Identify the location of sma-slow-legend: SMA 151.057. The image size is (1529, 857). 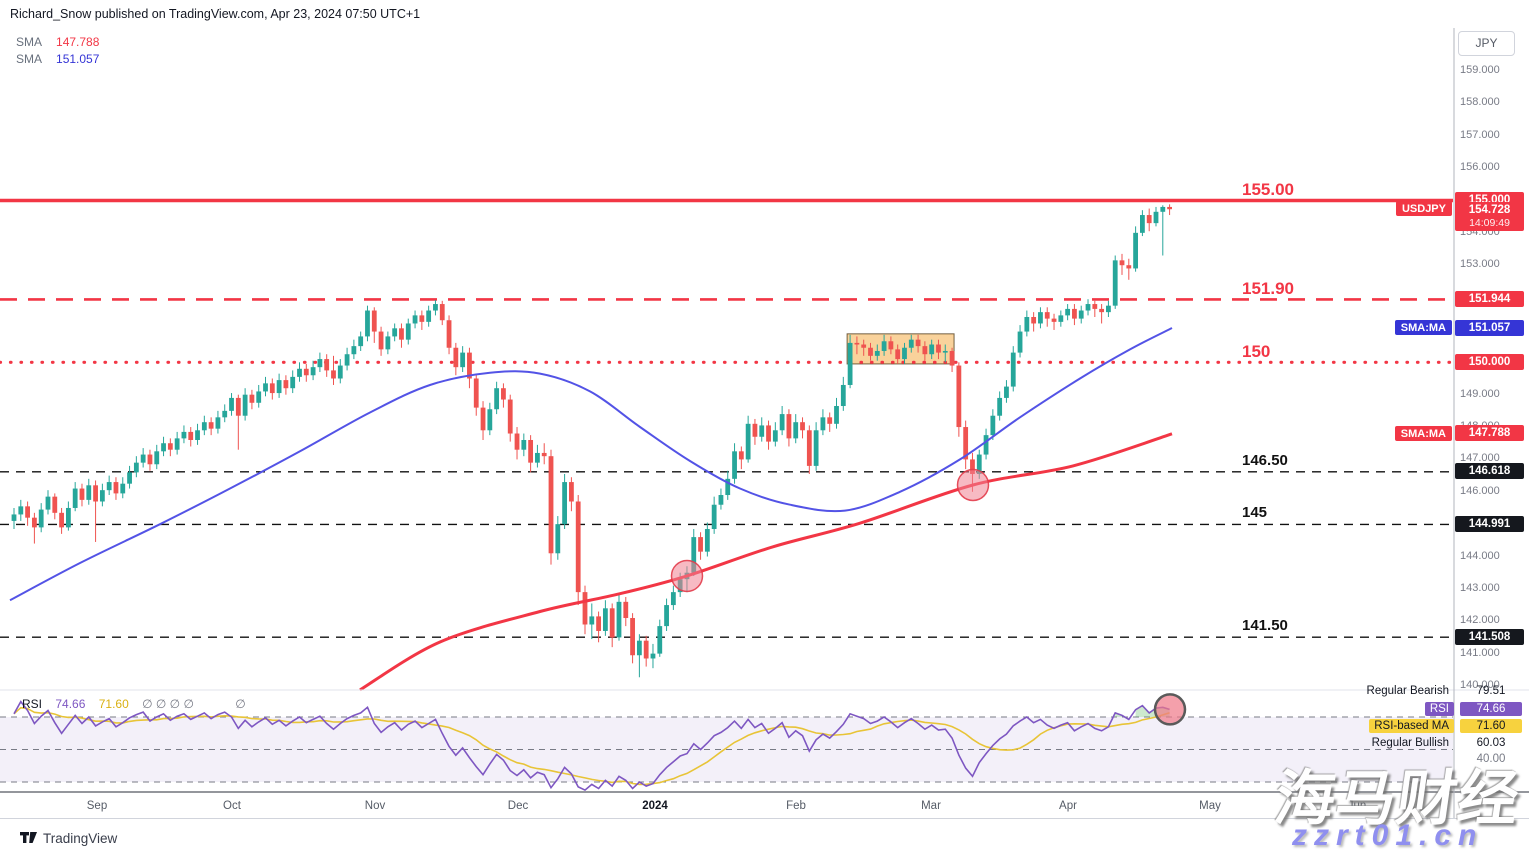
(57, 59).